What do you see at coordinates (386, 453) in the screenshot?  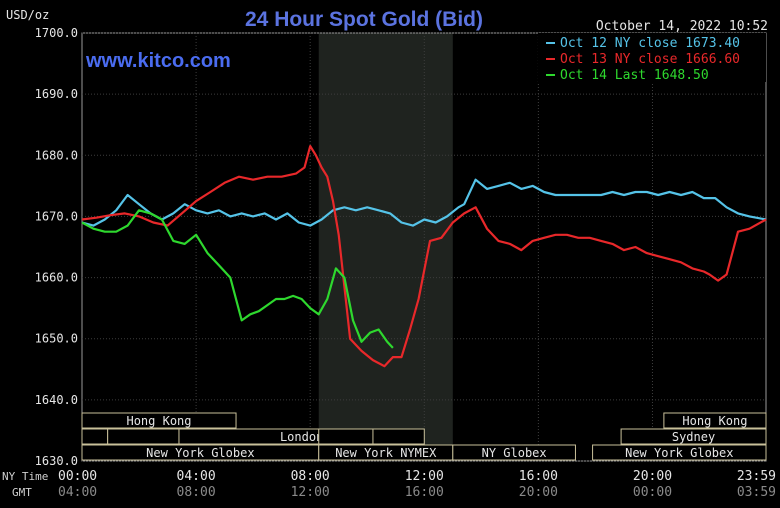 I see `session-label: New York NYMEX` at bounding box center [386, 453].